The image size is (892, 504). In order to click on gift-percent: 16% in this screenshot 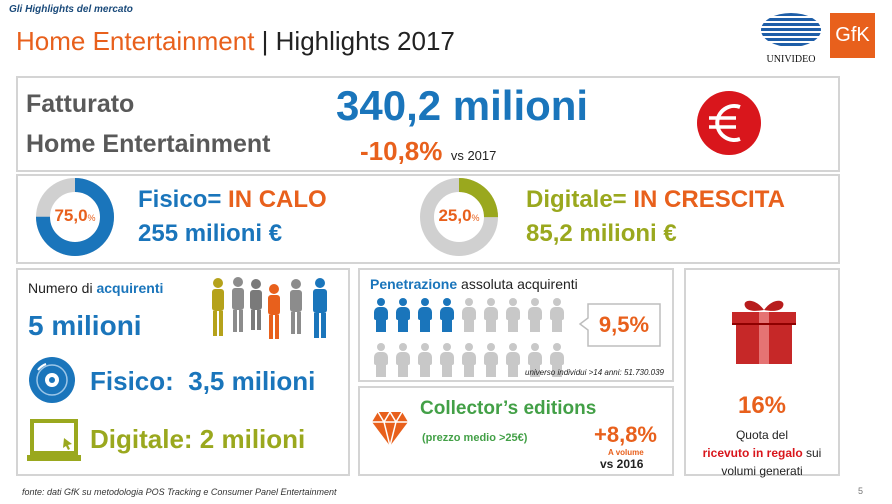, I will do `click(762, 405)`.